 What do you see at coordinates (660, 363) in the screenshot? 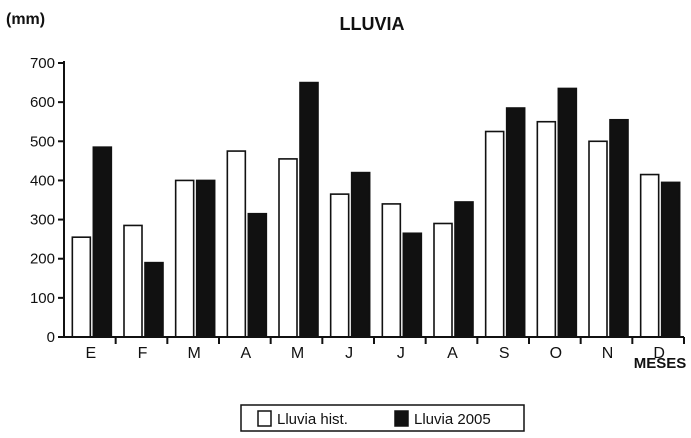
I see `x-axis-label: MESES` at bounding box center [660, 363].